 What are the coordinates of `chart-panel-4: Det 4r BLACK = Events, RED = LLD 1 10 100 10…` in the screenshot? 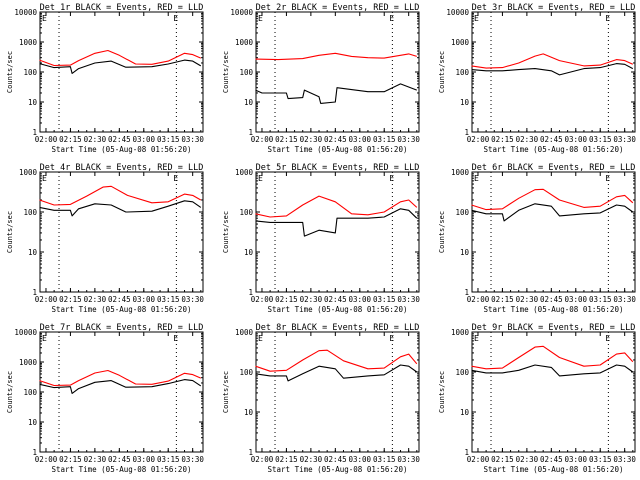 It's located at (105, 238).